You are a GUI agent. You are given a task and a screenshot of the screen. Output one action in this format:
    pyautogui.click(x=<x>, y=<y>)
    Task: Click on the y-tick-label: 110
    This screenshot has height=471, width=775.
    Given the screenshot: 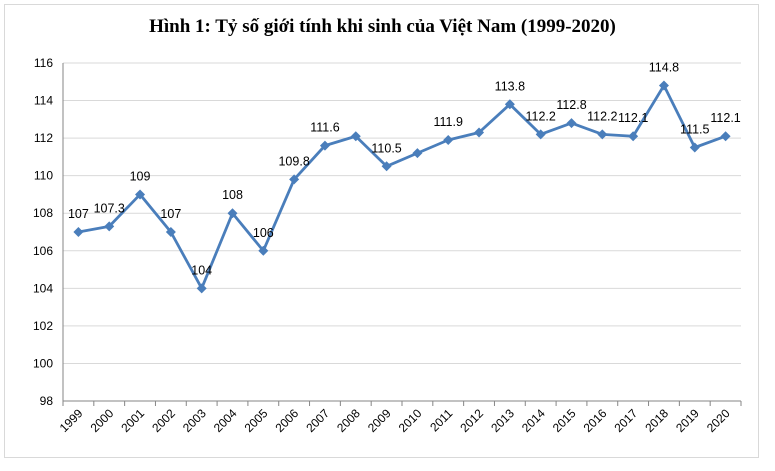 What is the action you would take?
    pyautogui.click(x=43, y=176)
    